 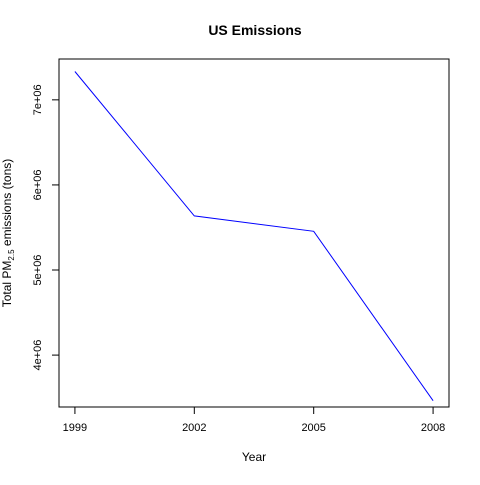 I want to click on x-tick-label: 1999, so click(x=75, y=428).